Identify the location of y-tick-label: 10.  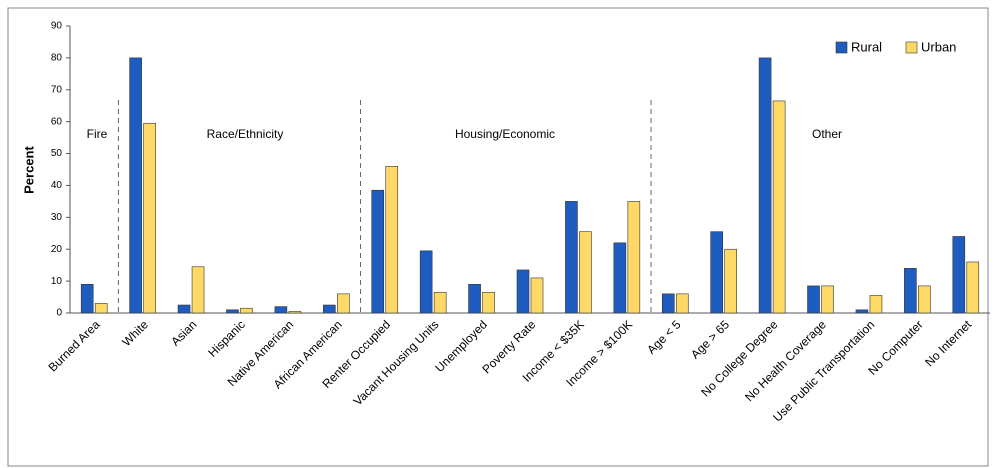
(57, 281).